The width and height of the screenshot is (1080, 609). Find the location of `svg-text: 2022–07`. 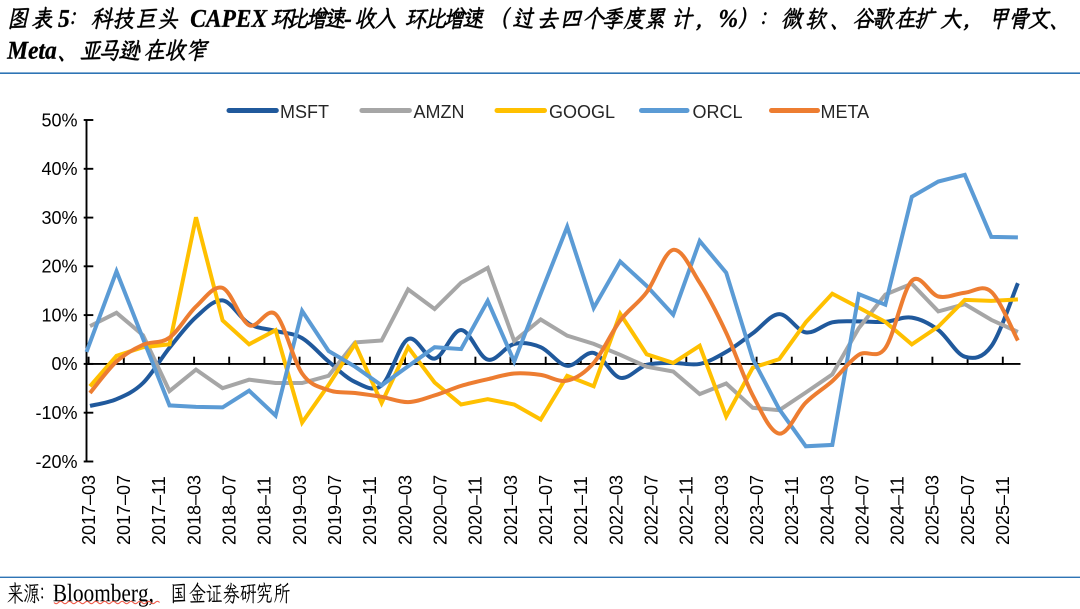

svg-text: 2022–07 is located at coordinates (652, 510).